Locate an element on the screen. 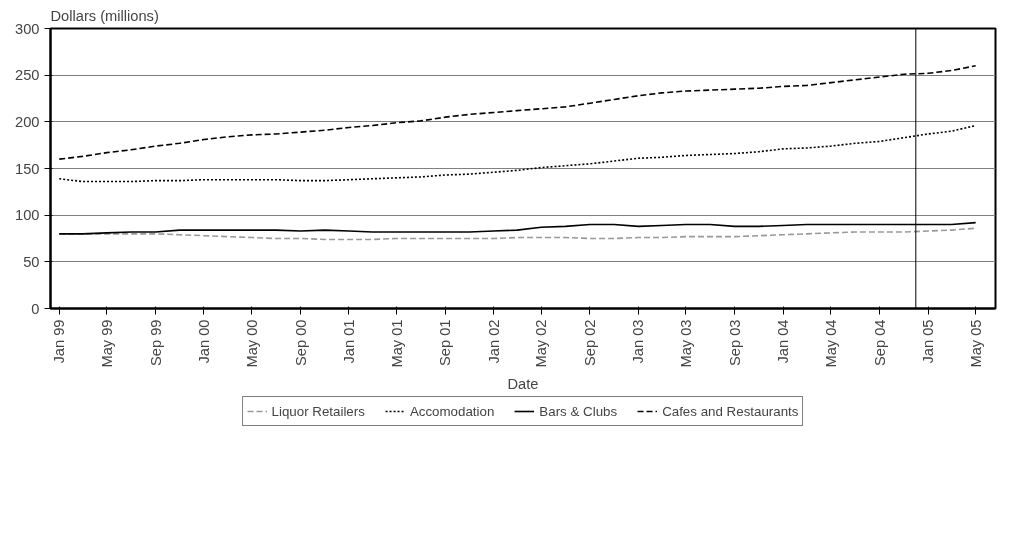 The image size is (1013, 559). x-tick-label: Sep 00 is located at coordinates (300, 342).